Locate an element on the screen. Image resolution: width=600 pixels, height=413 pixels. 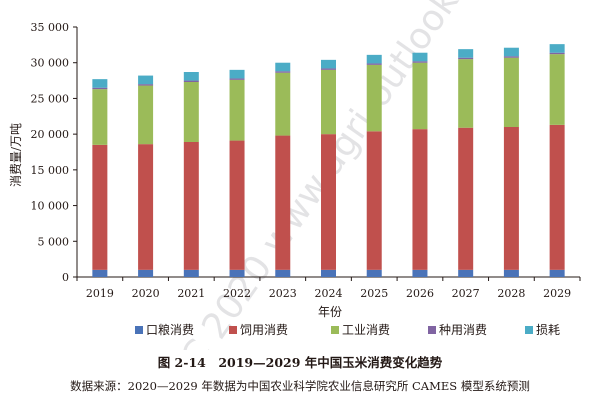
bar-stack-2021 is located at coordinates (191, 174).